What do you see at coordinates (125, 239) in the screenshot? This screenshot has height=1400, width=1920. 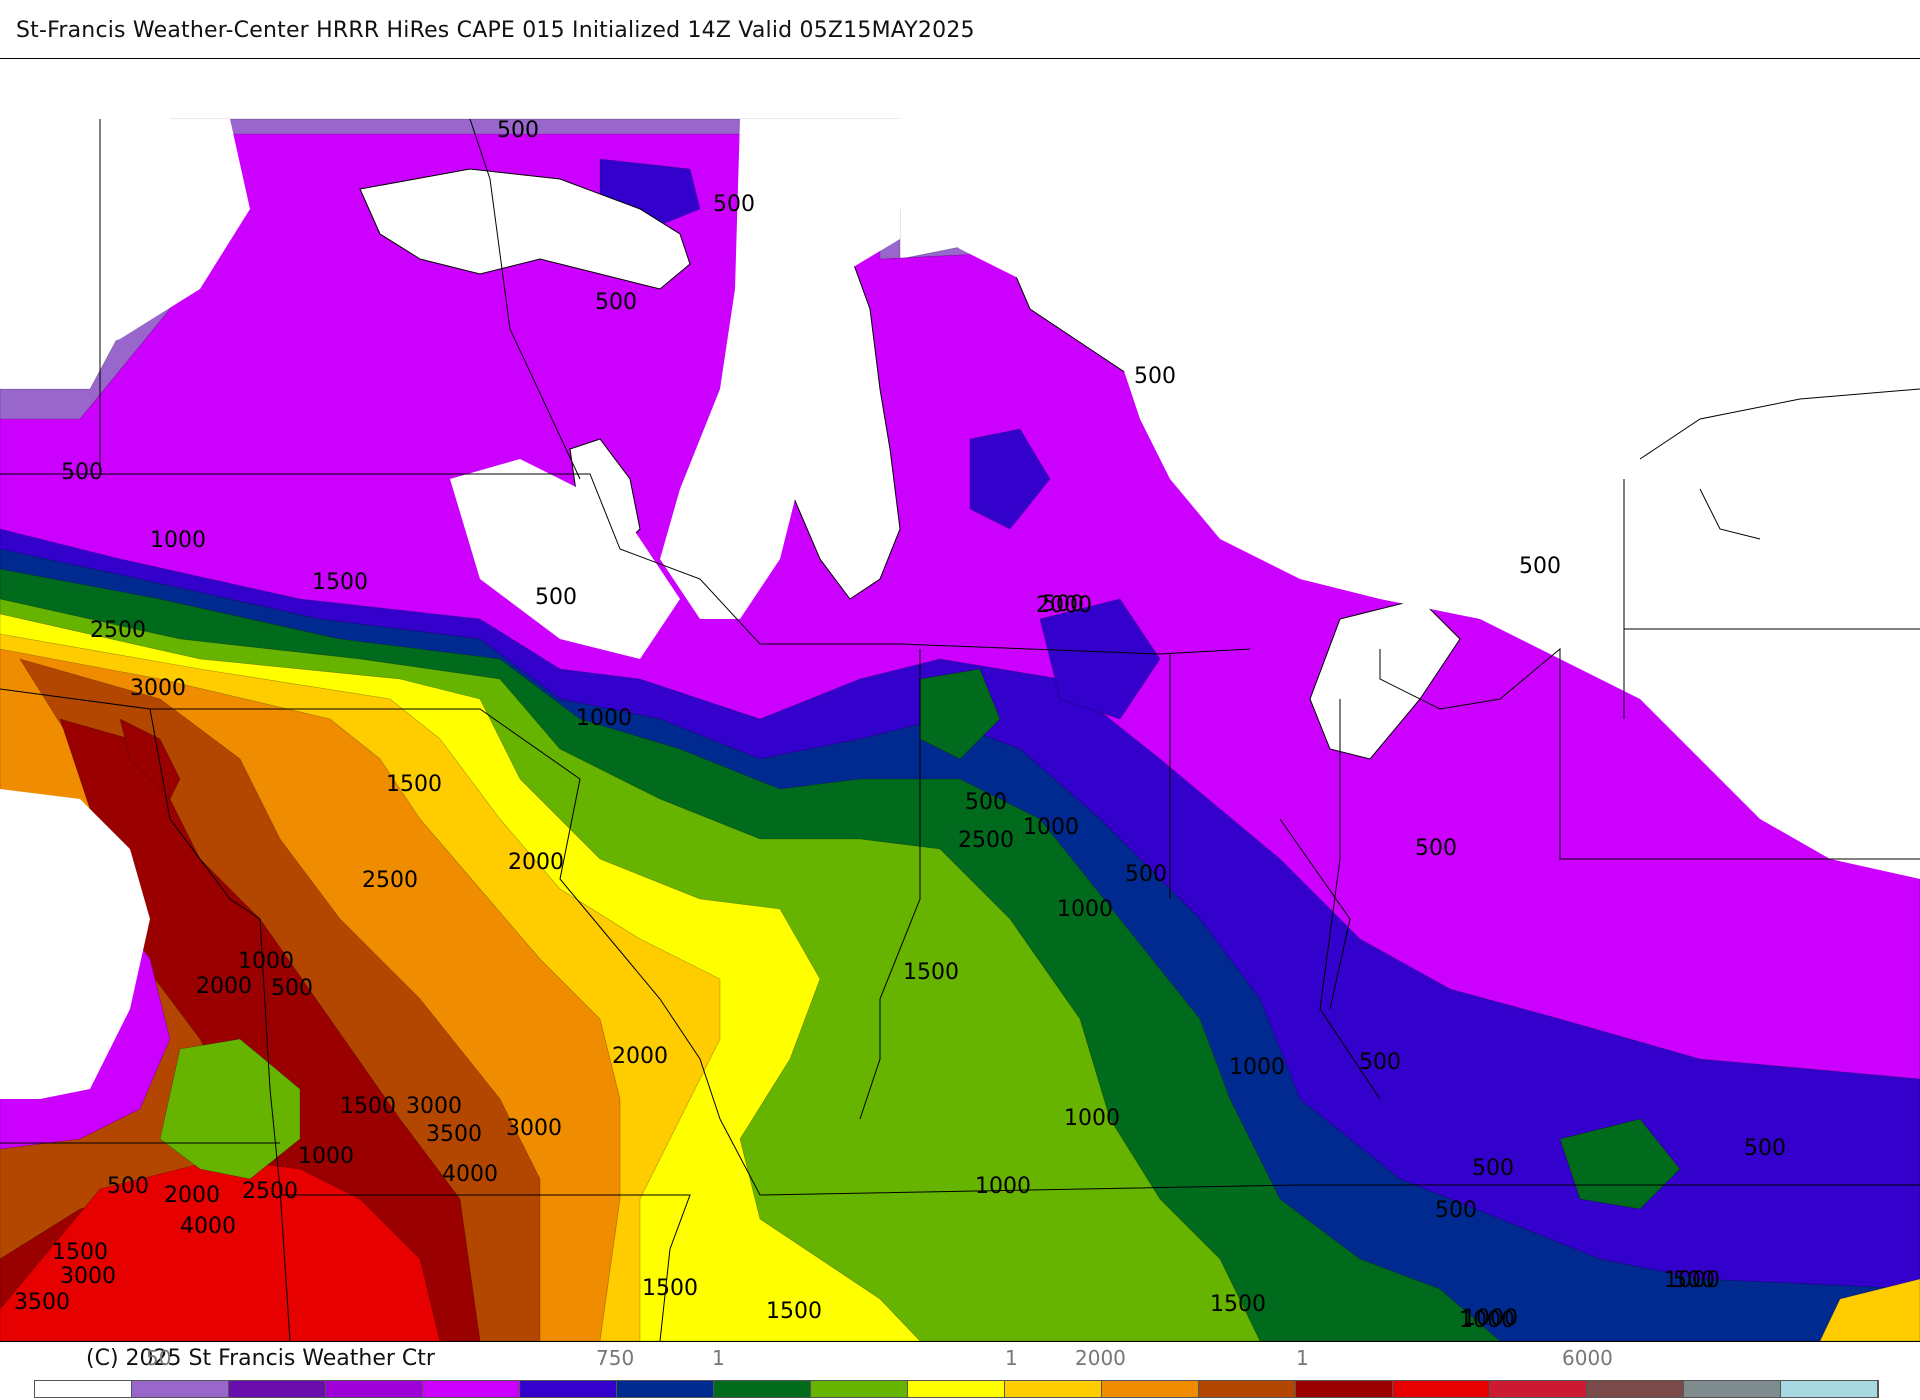 I see `nw-gap` at bounding box center [125, 239].